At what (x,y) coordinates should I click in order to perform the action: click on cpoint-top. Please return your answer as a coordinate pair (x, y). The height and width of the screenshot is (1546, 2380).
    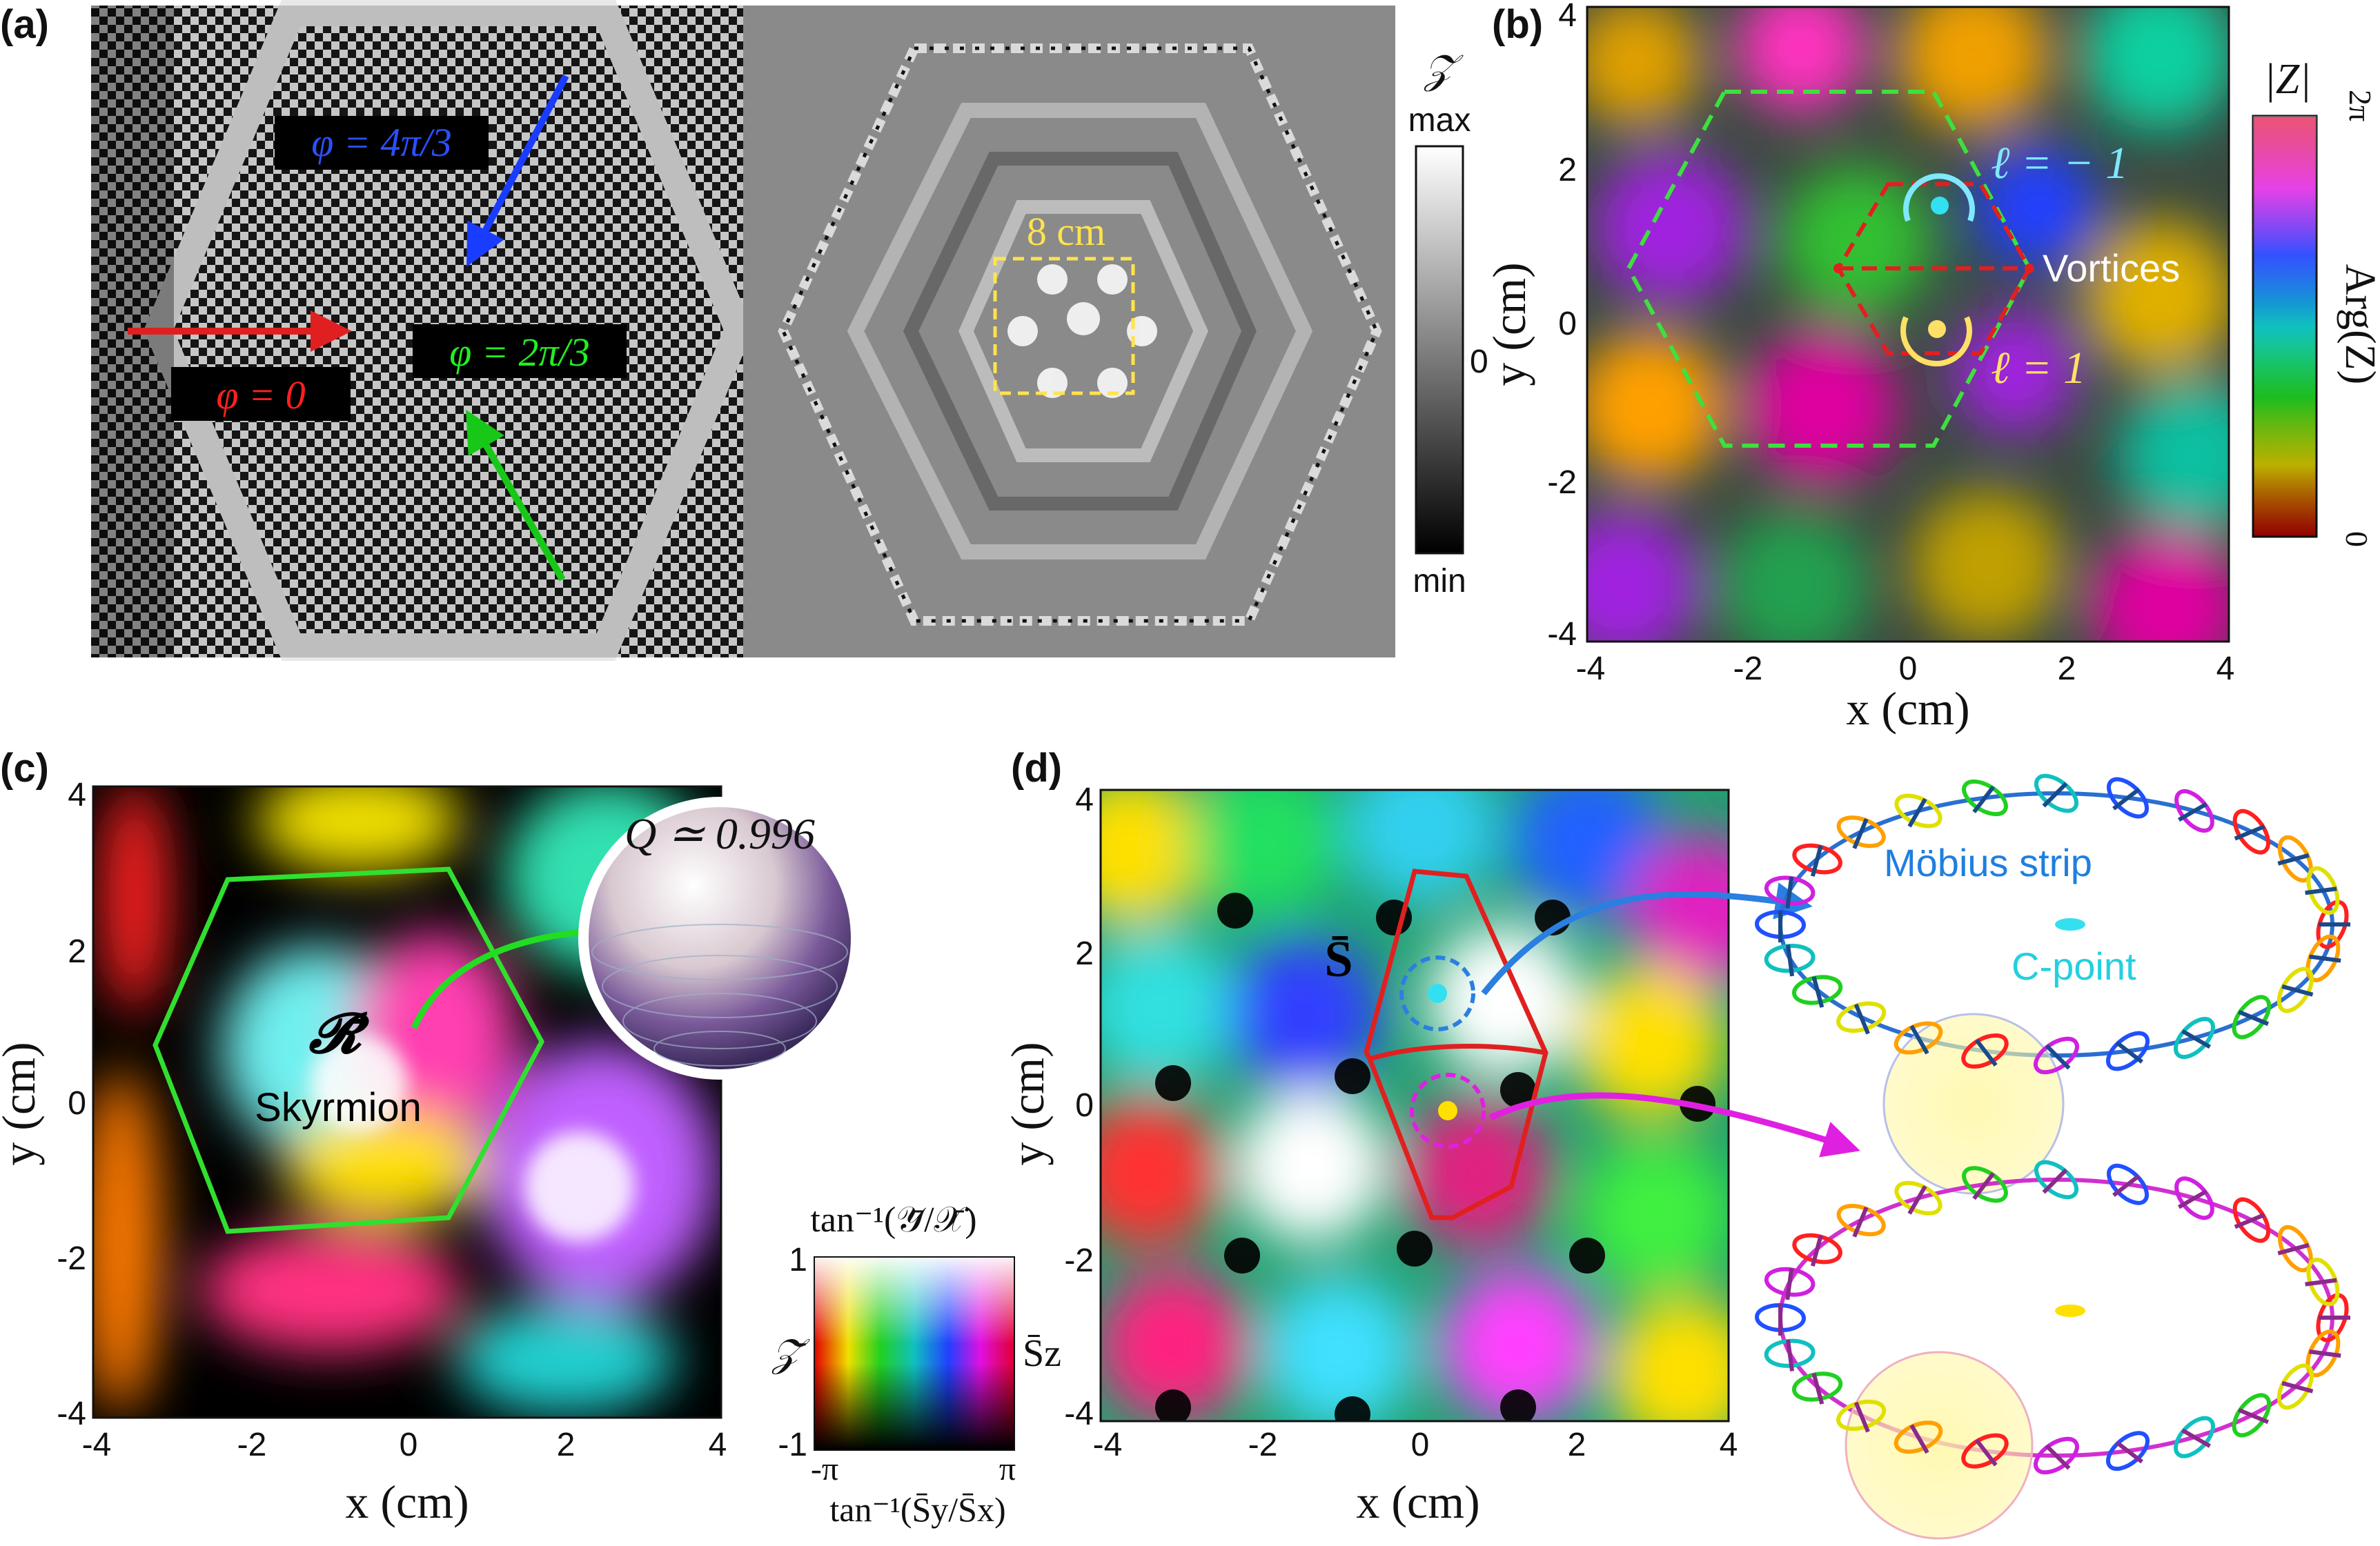
    Looking at the image, I should click on (1437, 993).